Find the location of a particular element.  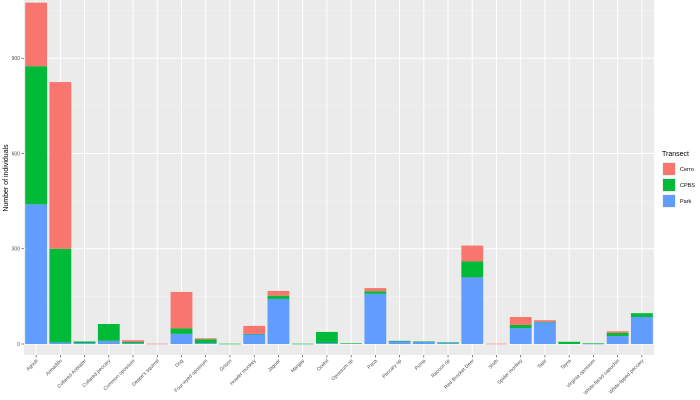

bar-park-racoon-sp is located at coordinates (448, 343).